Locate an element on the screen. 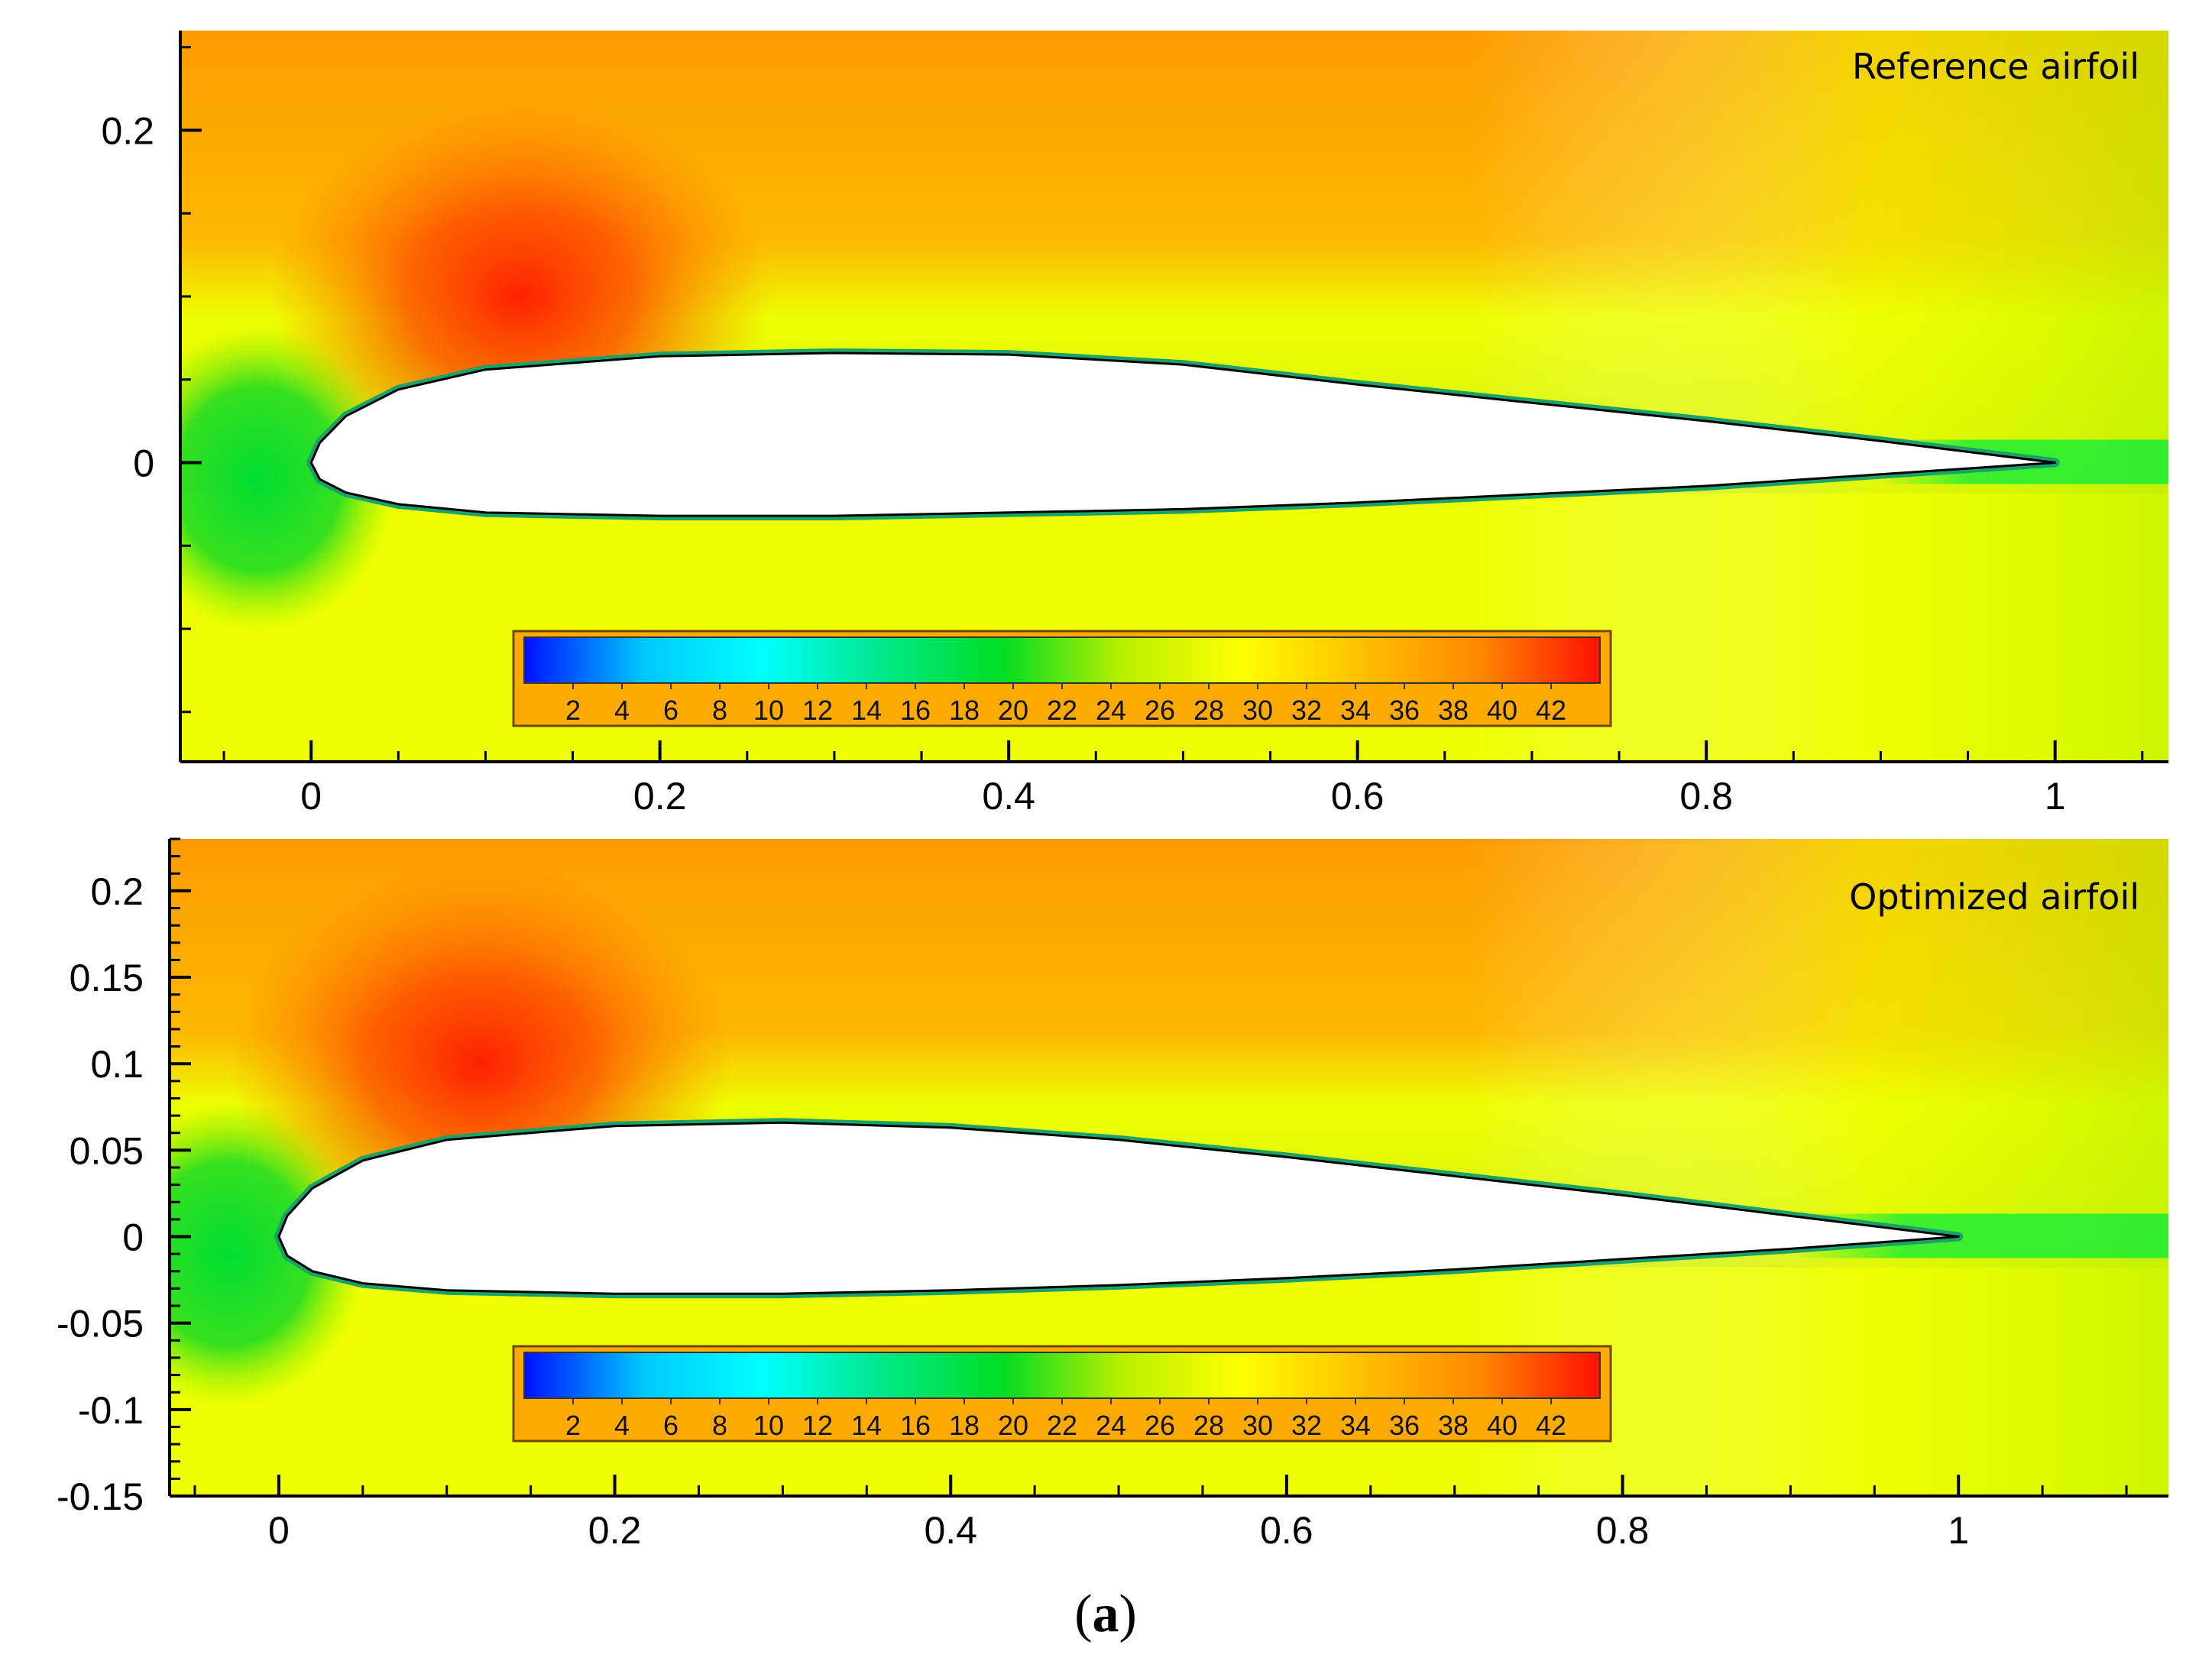 The height and width of the screenshot is (1671, 2212). figure-caption: (a) is located at coordinates (1105, 1614).